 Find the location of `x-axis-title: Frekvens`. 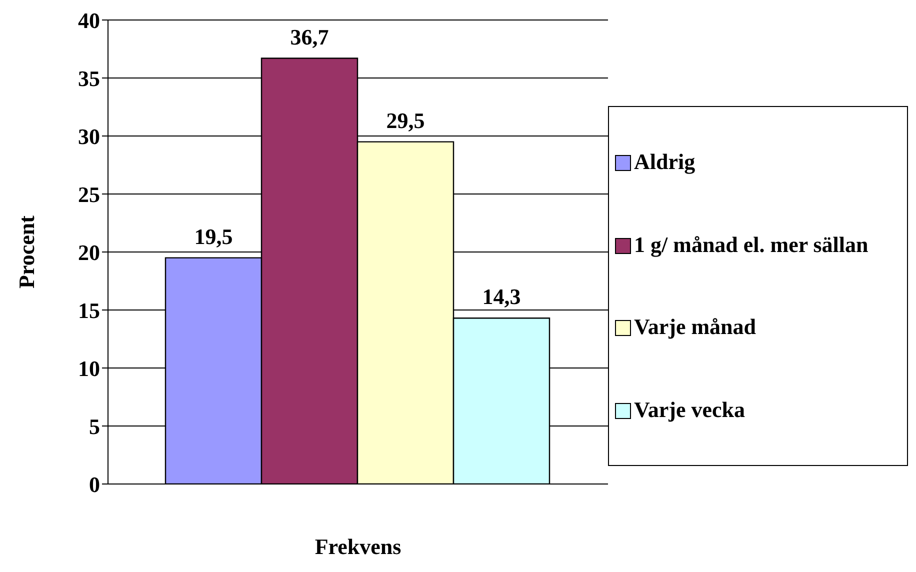

x-axis-title: Frekvens is located at coordinates (358, 546).